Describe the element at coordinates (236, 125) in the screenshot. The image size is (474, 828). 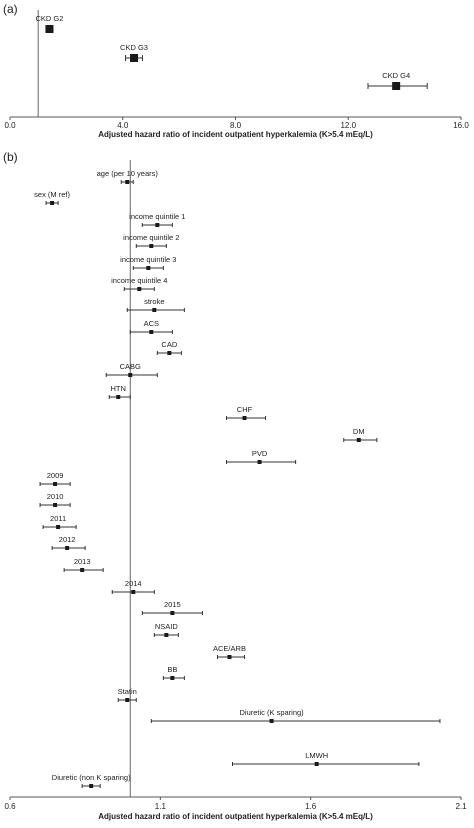
I see `x-tick-label: 8.0` at that location.